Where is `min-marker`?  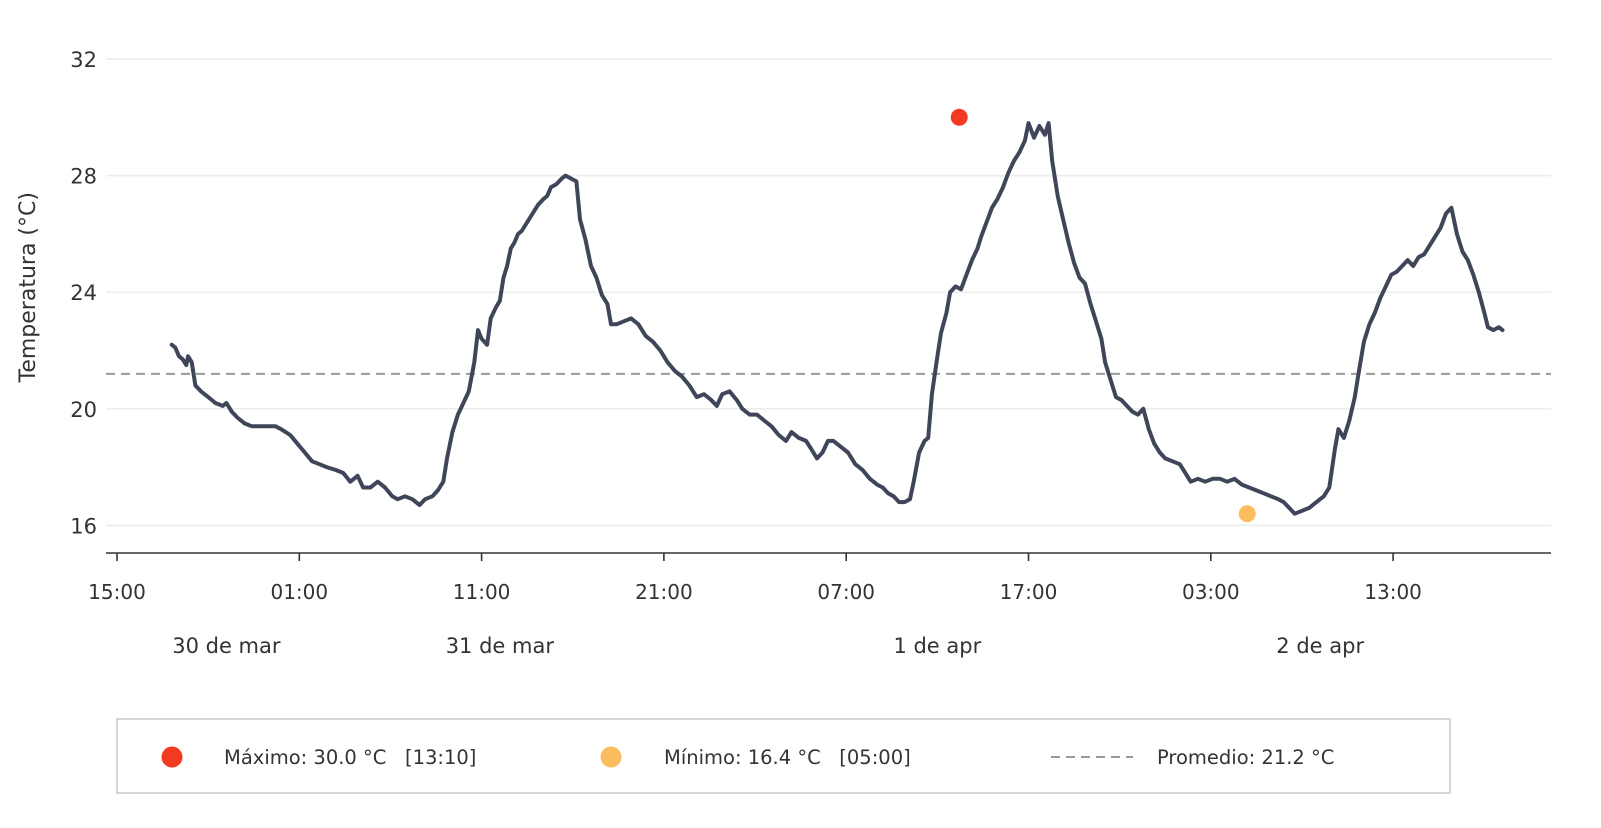 min-marker is located at coordinates (1247, 514).